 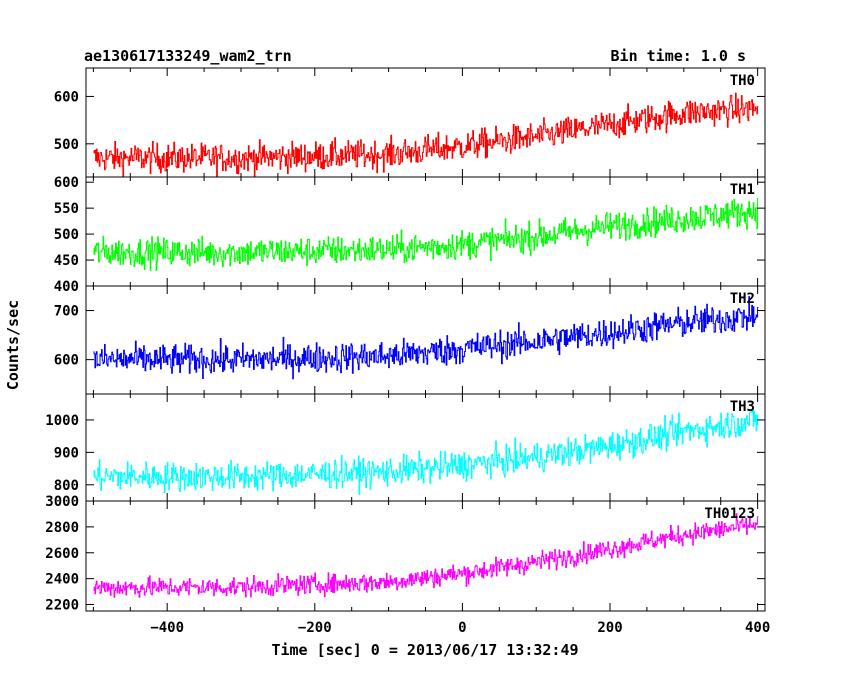 What do you see at coordinates (742, 299) in the screenshot?
I see `panel-label: TH2` at bounding box center [742, 299].